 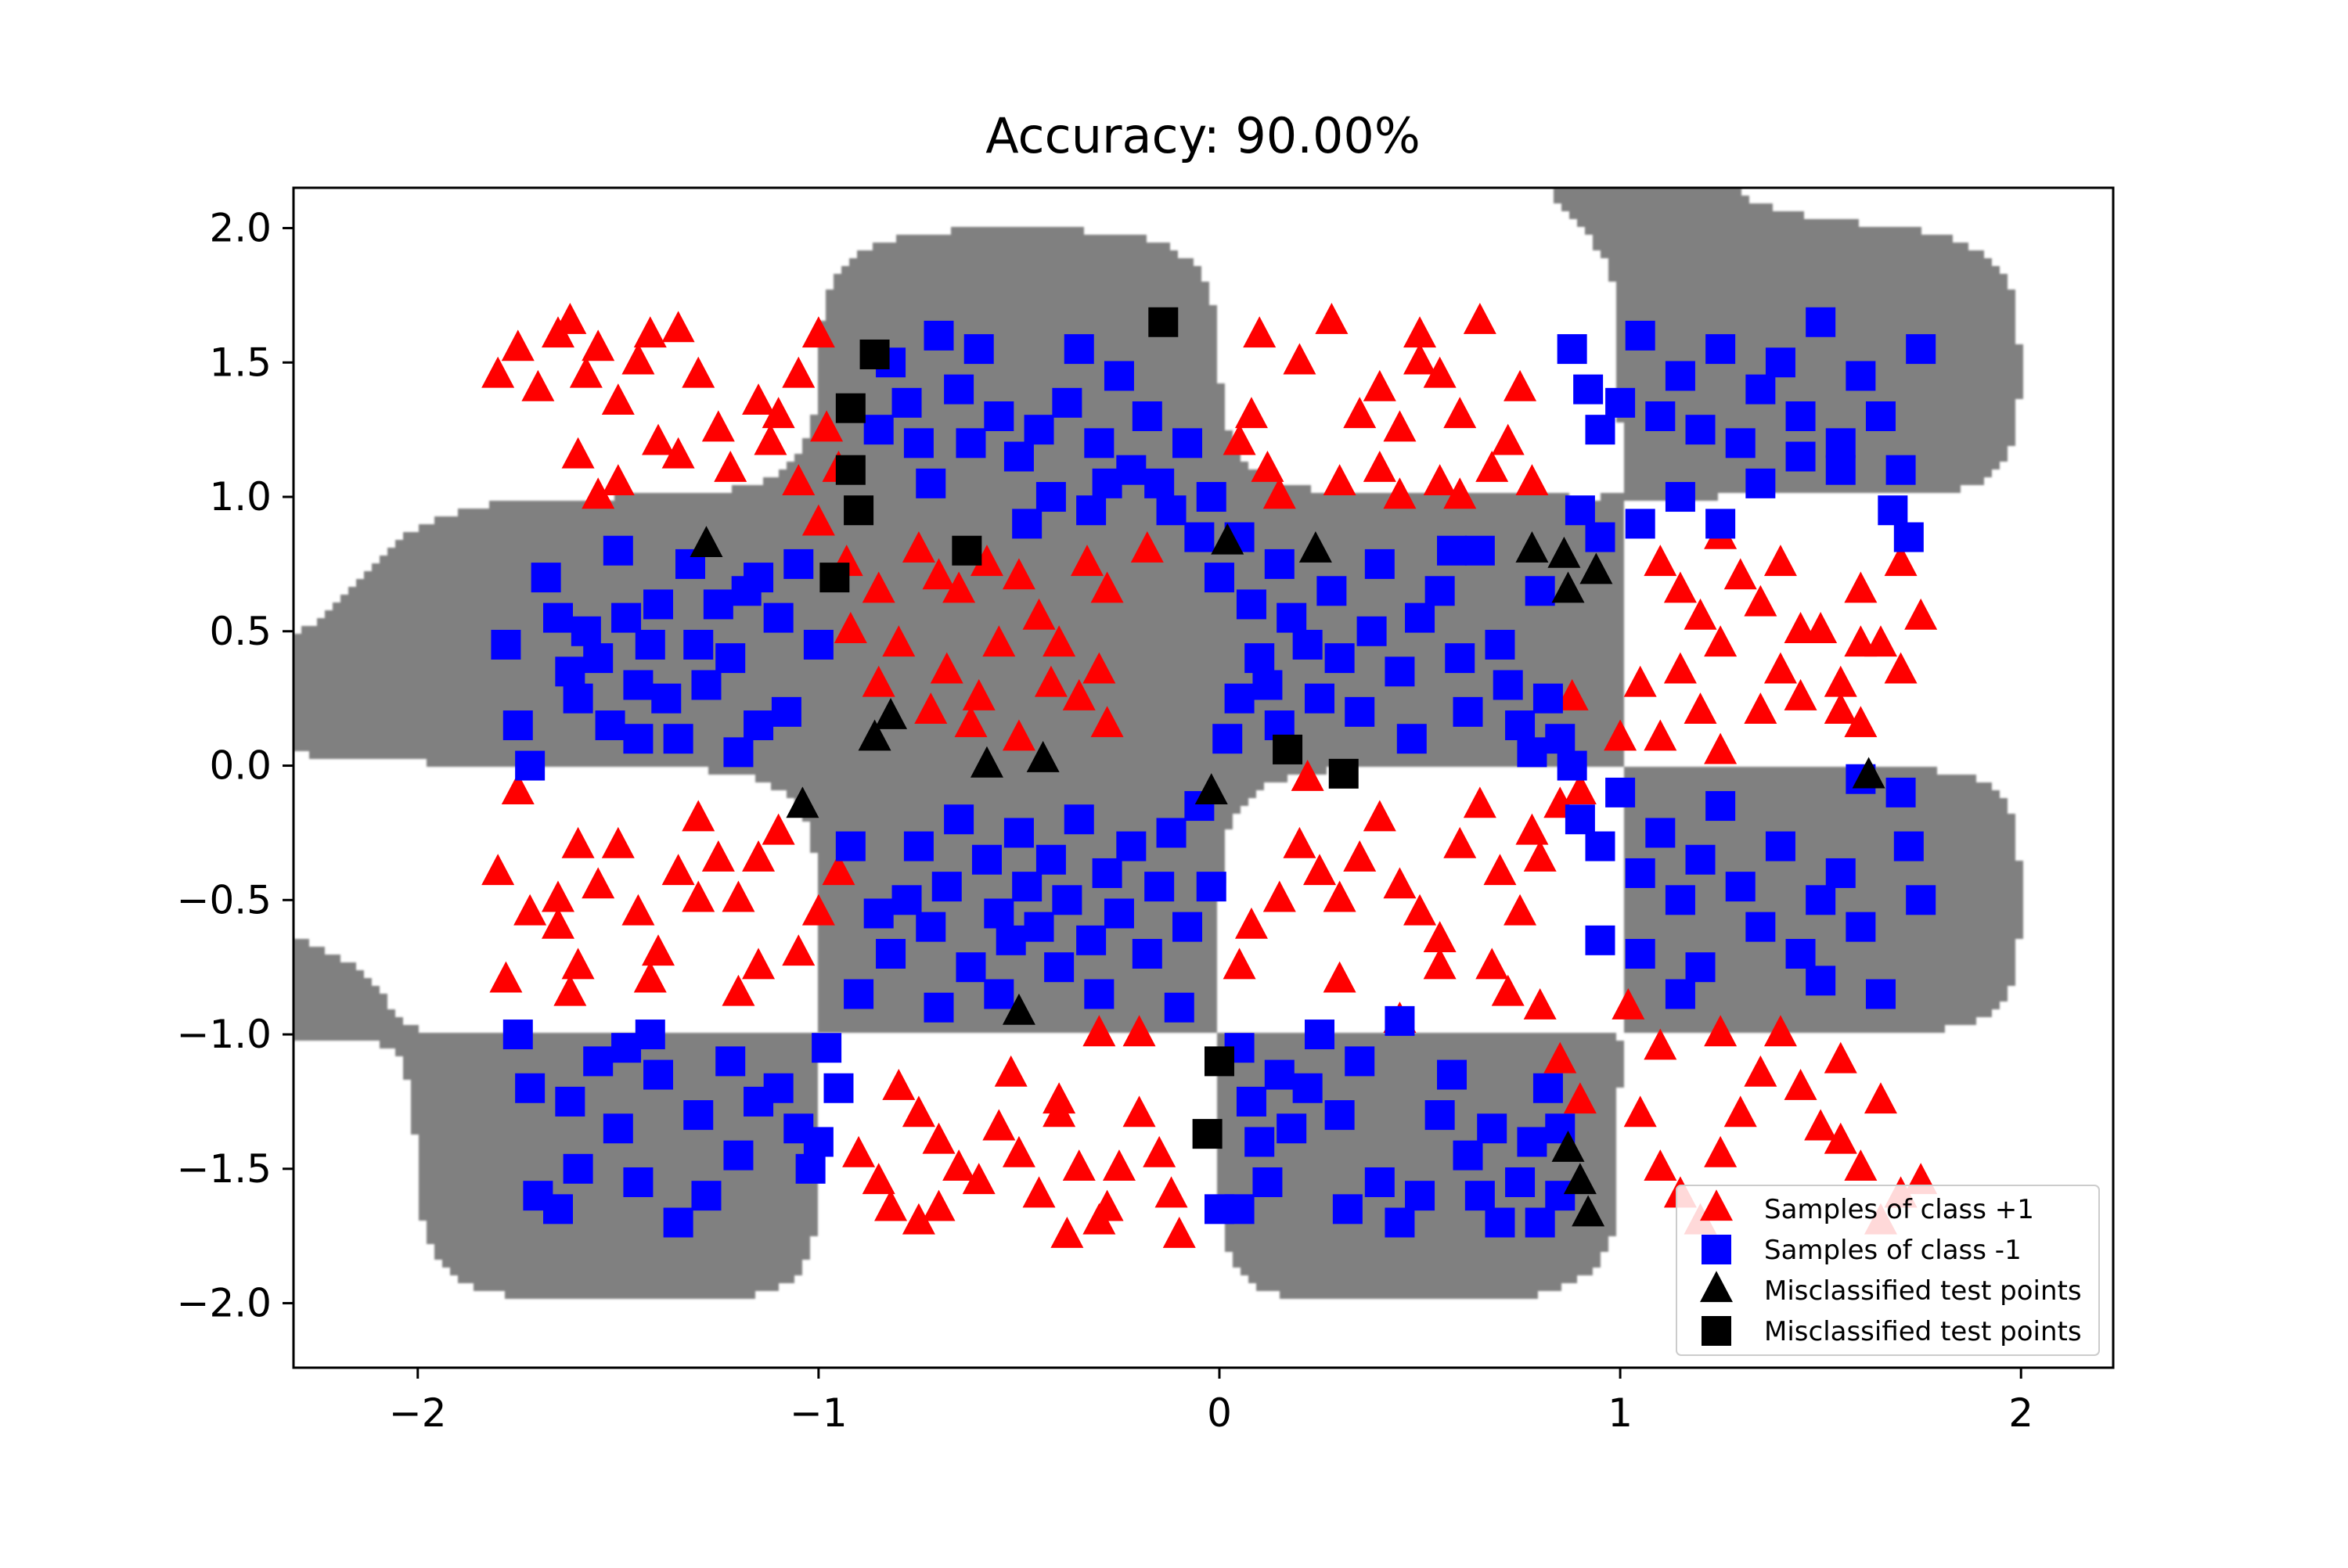 I want to click on legend-marker-triangle, so click(x=1716, y=1287).